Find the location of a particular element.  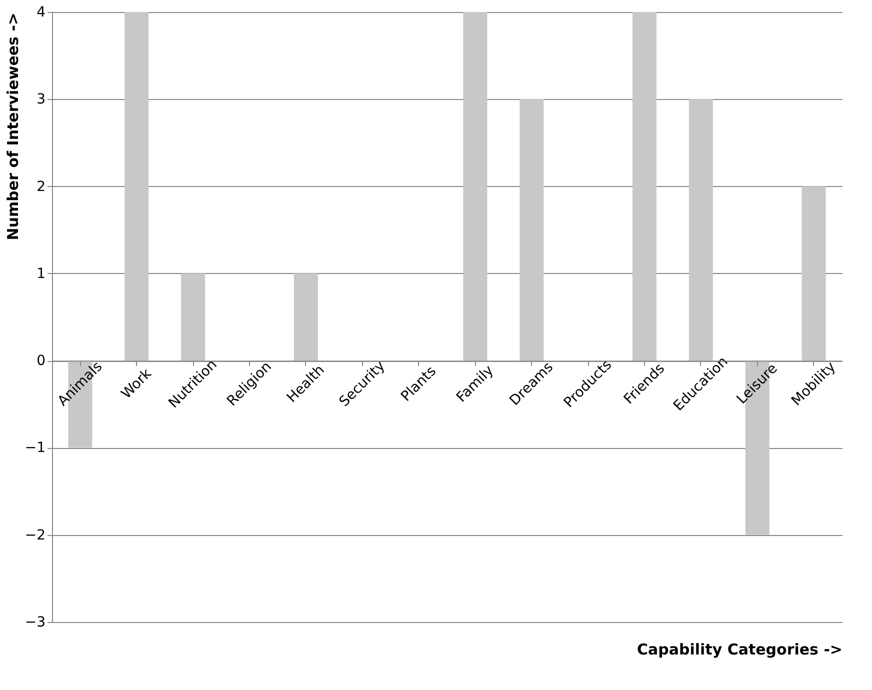

y-axis-title: Number of Interviewees -> is located at coordinates (13, 126).